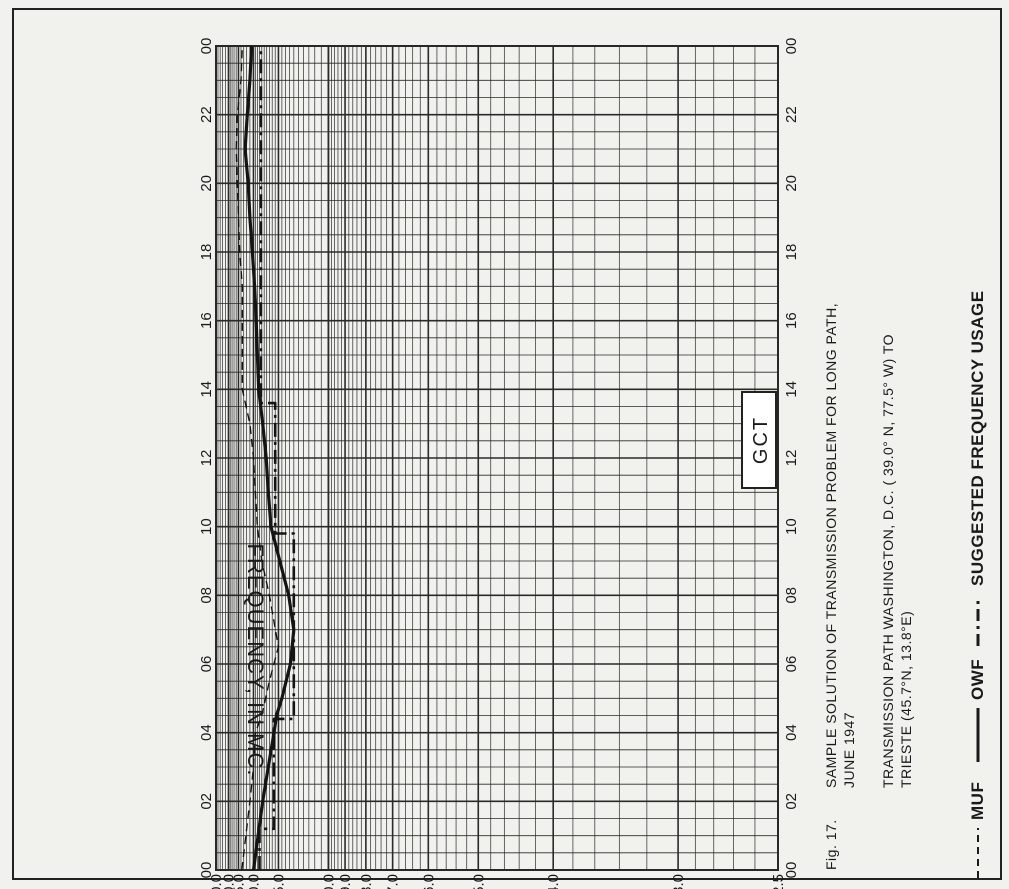 The width and height of the screenshot is (1009, 889). I want to click on legend: MUF OWF SUGGESTED FREQUENCY USAGE, so click(977, 584).